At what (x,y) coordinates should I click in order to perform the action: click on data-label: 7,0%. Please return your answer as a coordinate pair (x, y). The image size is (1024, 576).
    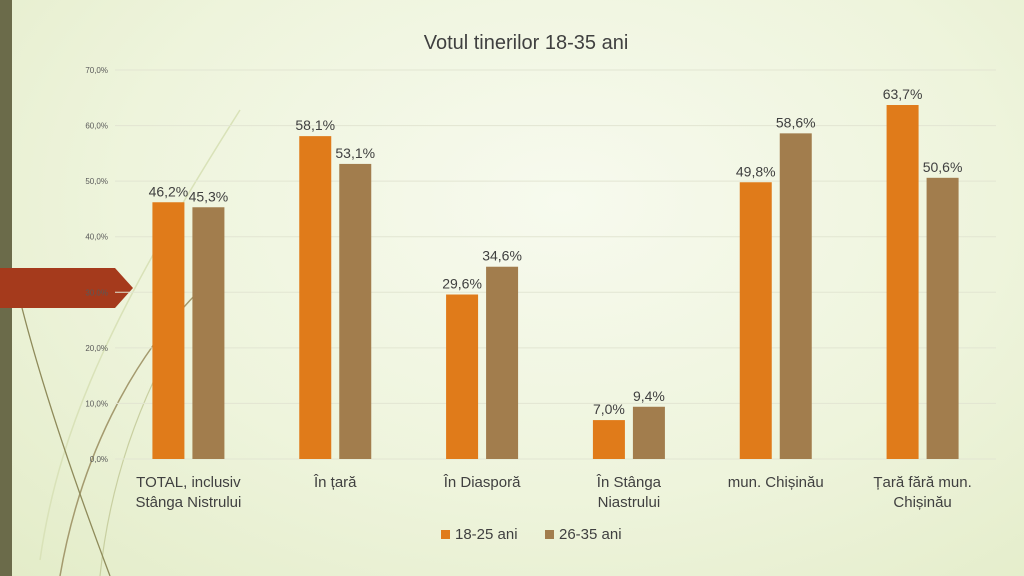
    Looking at the image, I should click on (609, 409).